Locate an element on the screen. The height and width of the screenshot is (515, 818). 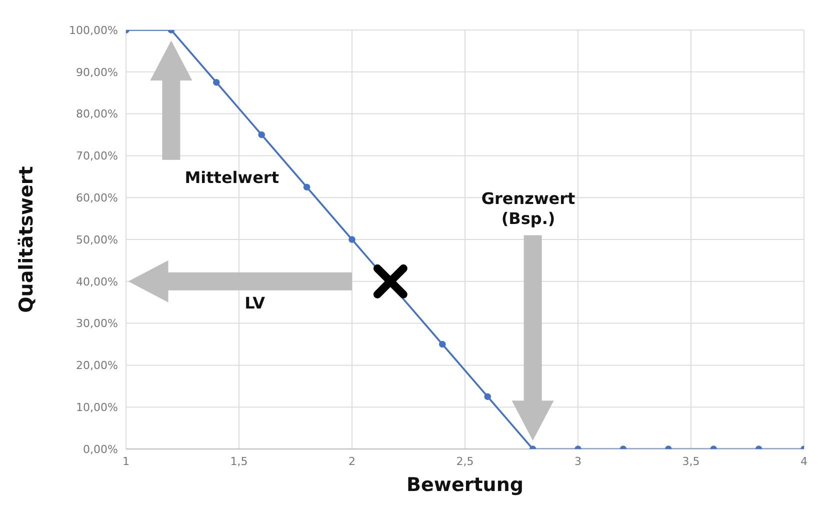
x-axis-title: Bewertung is located at coordinates (465, 485).